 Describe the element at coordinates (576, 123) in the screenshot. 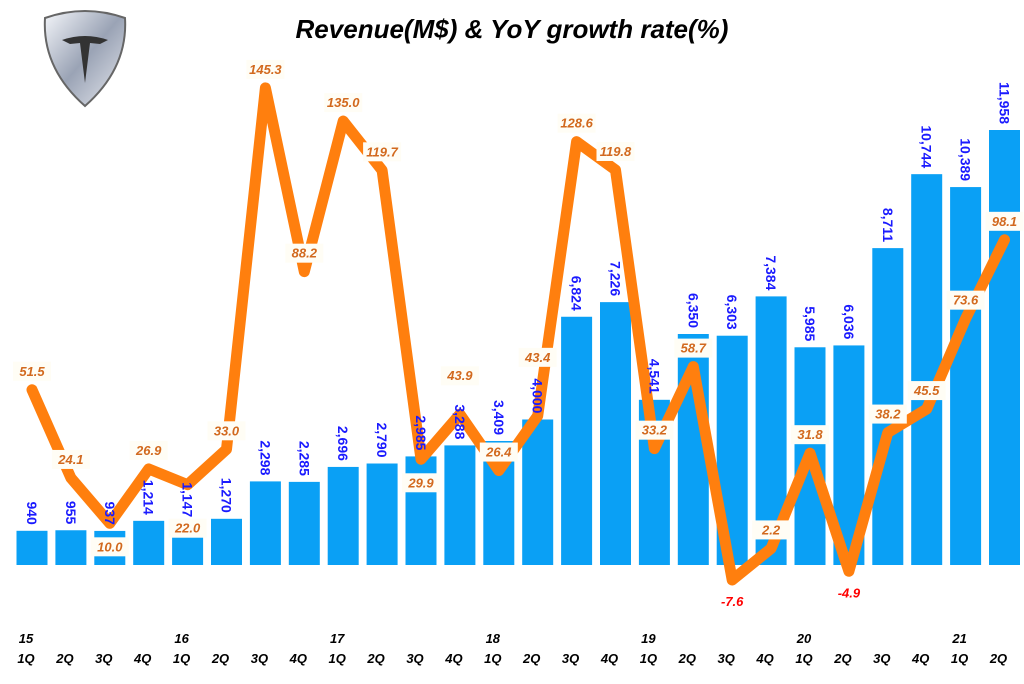

I see `growth-label-group: 128.6` at that location.